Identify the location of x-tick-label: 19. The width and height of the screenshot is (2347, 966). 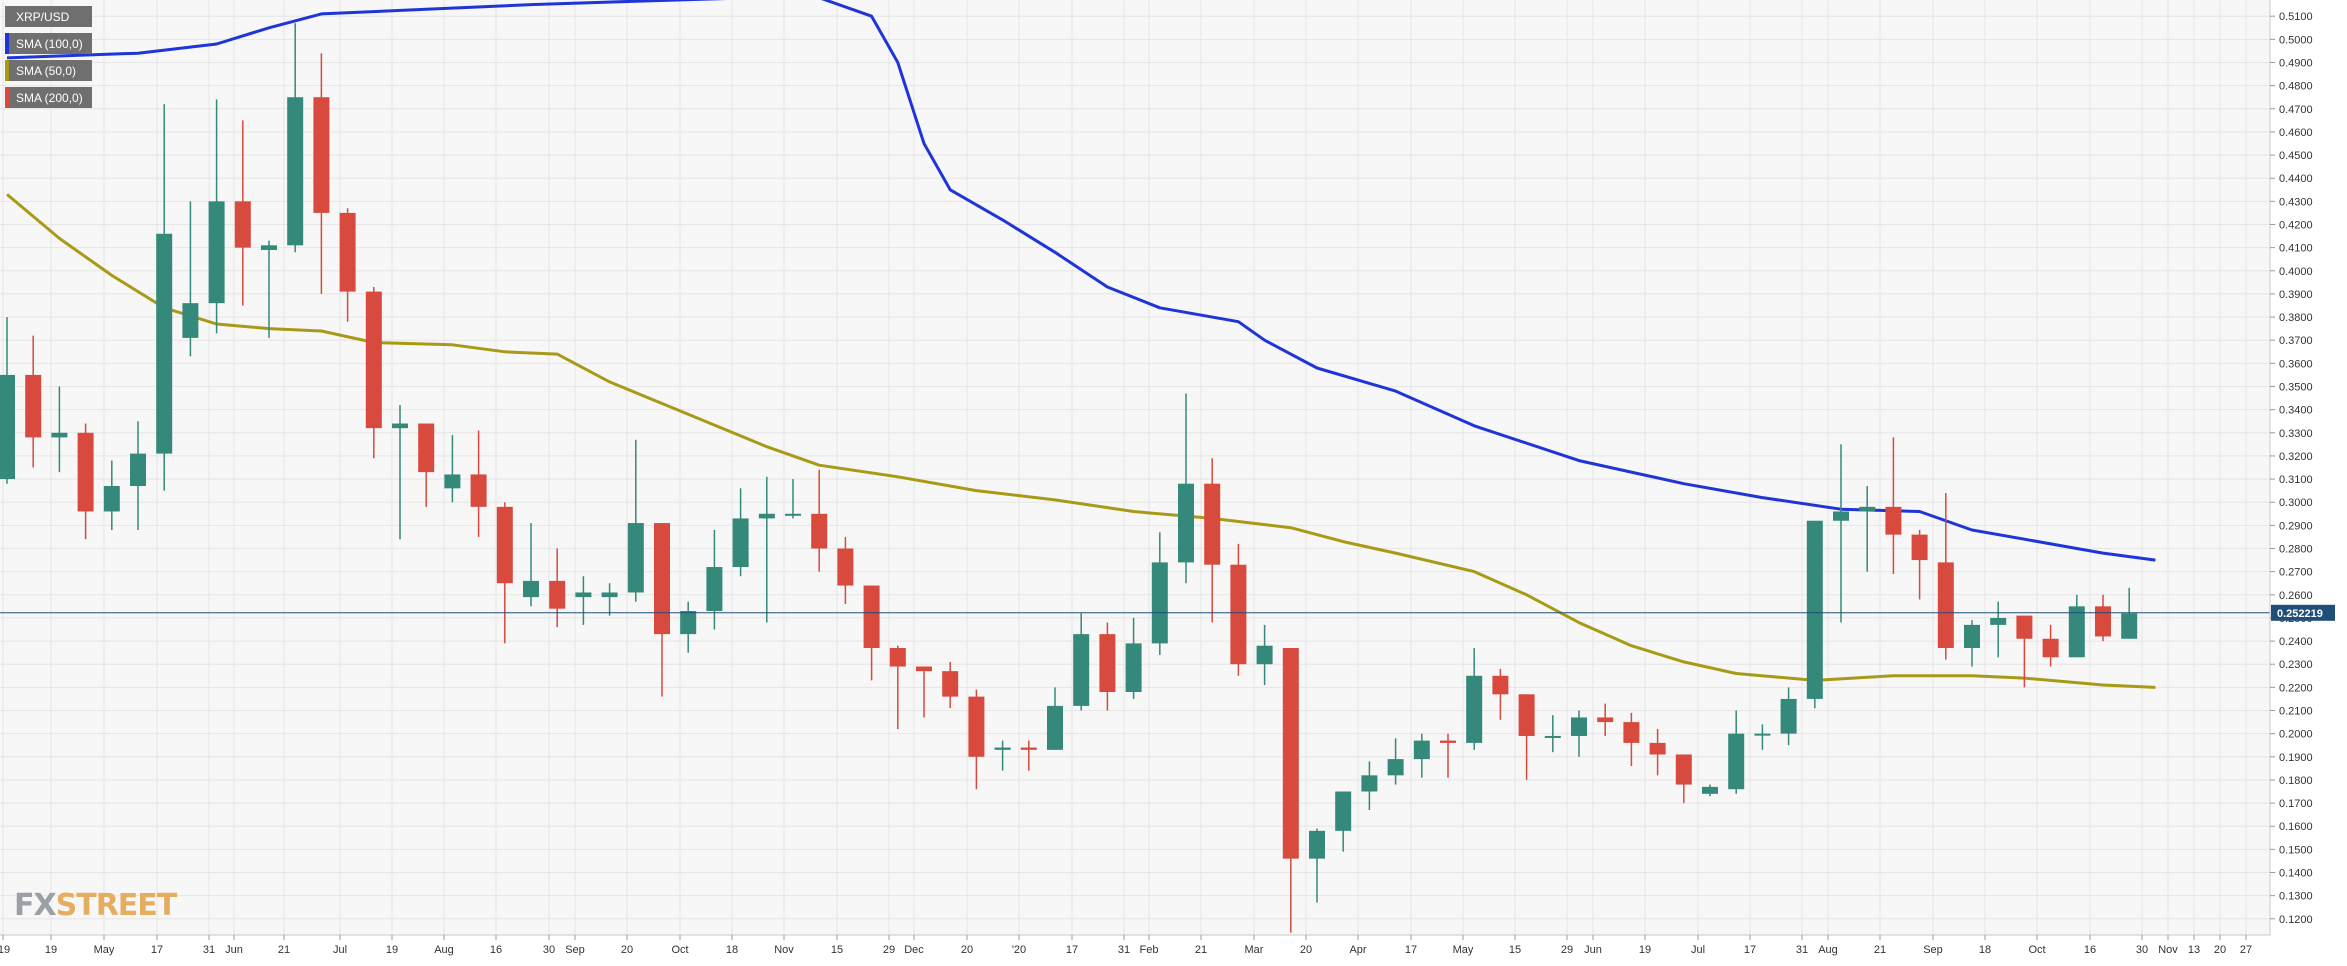
(1645, 950).